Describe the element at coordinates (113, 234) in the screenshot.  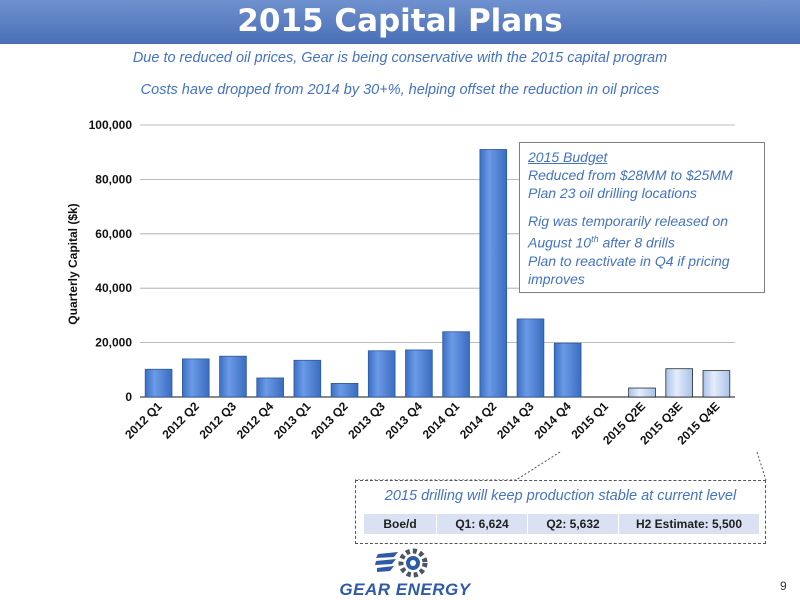
I see `y-tick-label: 60,000` at that location.